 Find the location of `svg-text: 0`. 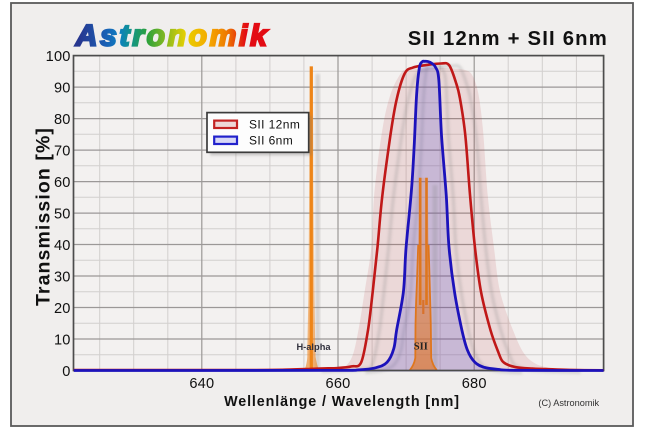

svg-text: 0 is located at coordinates (66, 372).